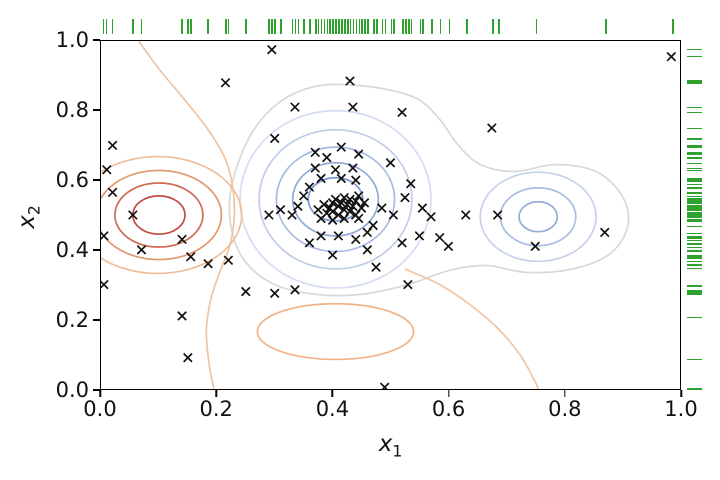  I want to click on x-tick-label: 0.6, so click(448, 409).